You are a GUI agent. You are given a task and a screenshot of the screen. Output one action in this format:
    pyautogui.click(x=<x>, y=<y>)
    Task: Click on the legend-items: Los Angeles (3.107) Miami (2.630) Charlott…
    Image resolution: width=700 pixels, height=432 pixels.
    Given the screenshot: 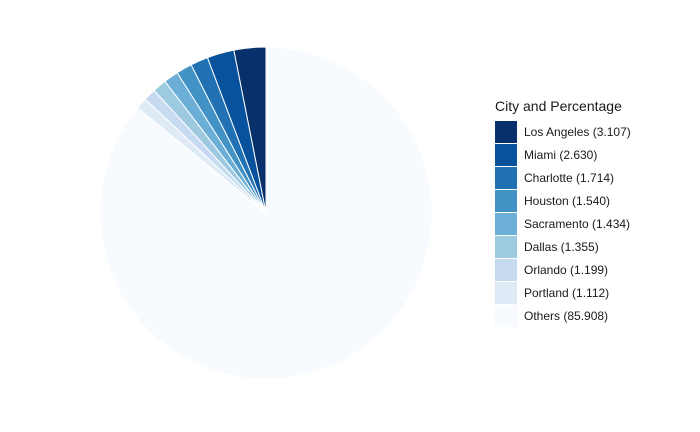 What is the action you would take?
    pyautogui.click(x=563, y=223)
    